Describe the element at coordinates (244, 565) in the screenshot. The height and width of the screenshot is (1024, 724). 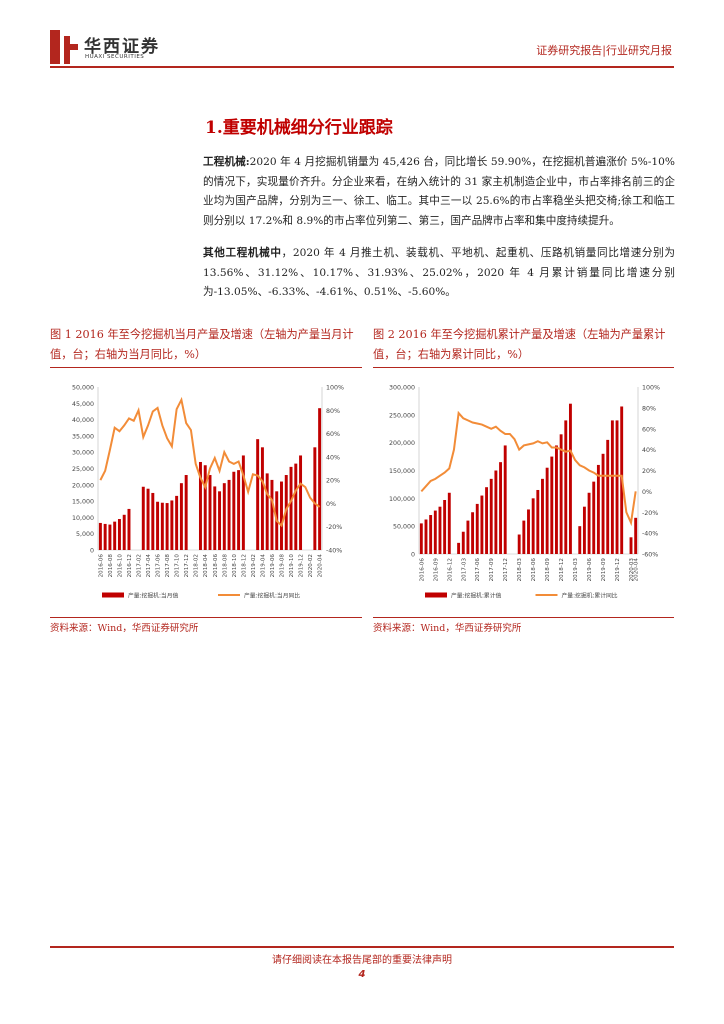
I see `x-axis-tick-label: 2018-12` at that location.